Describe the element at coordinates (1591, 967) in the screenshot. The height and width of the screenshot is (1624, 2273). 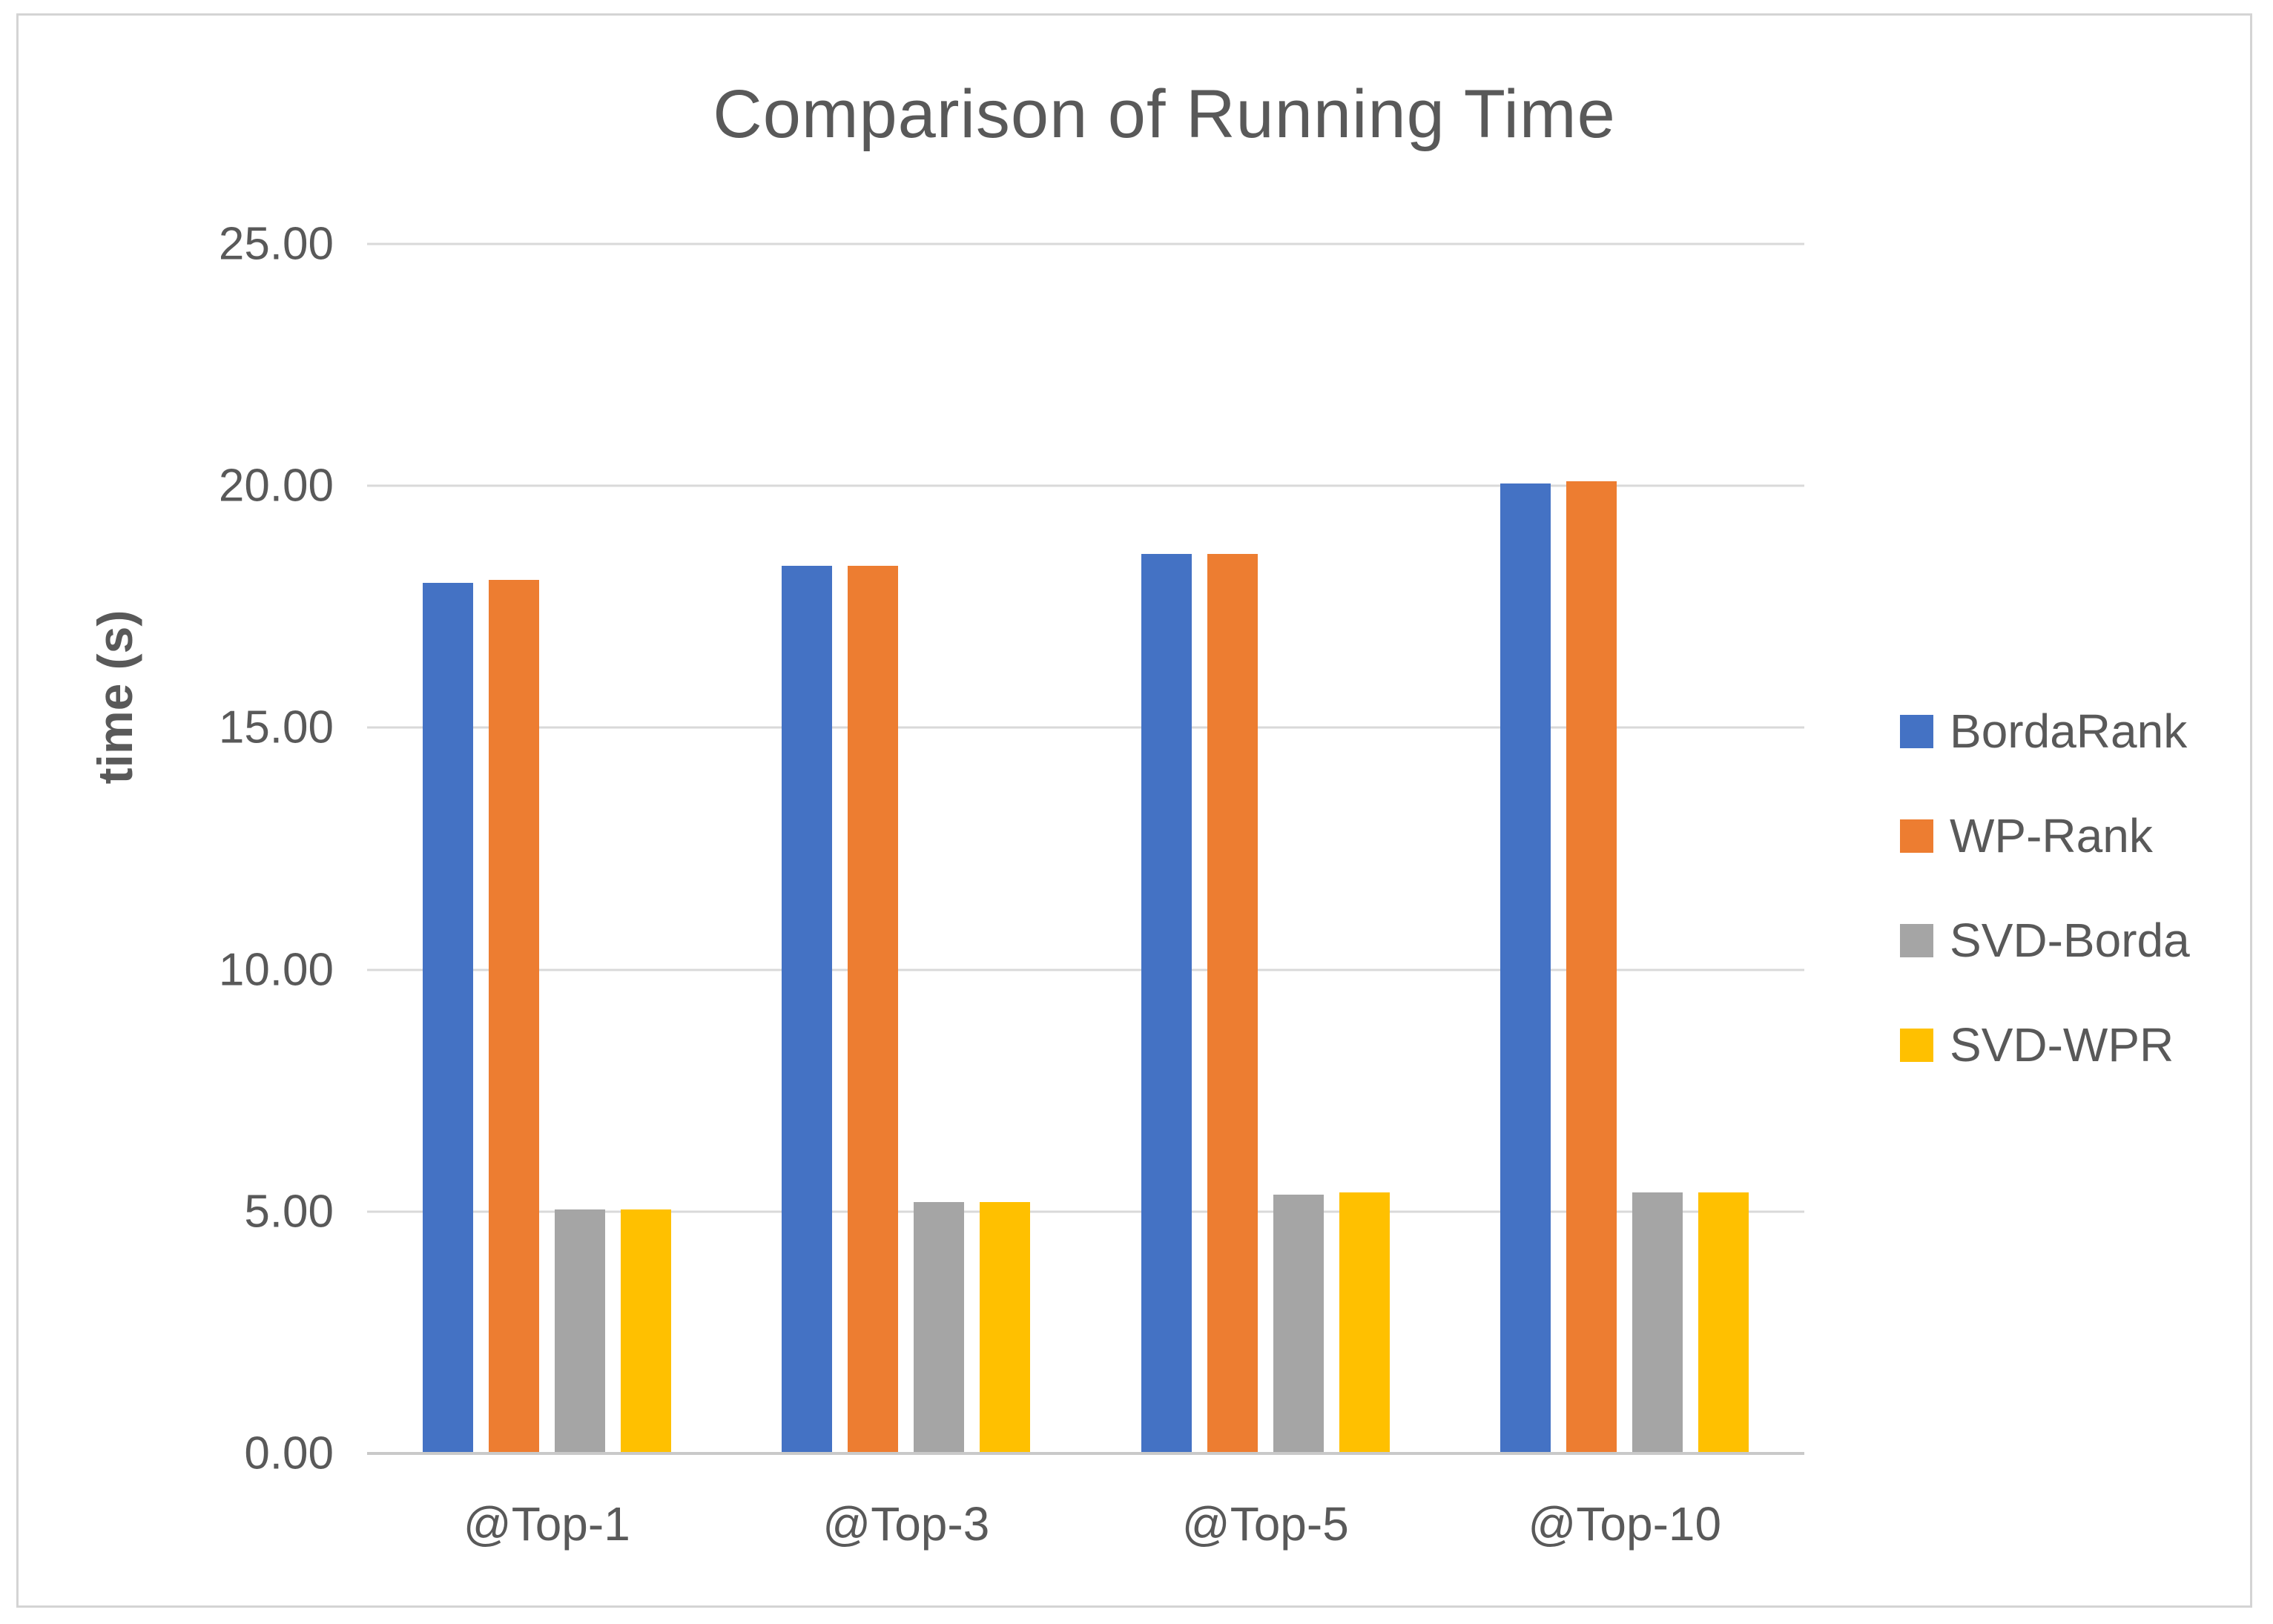
I see `bar-WP-Rank-@Top-10` at that location.